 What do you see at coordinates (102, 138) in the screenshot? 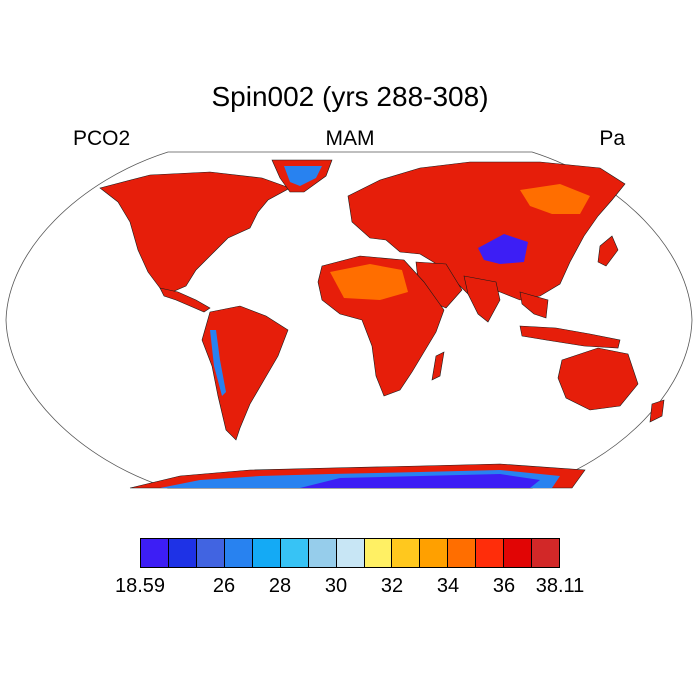
I see `variable-label: PCO2` at bounding box center [102, 138].